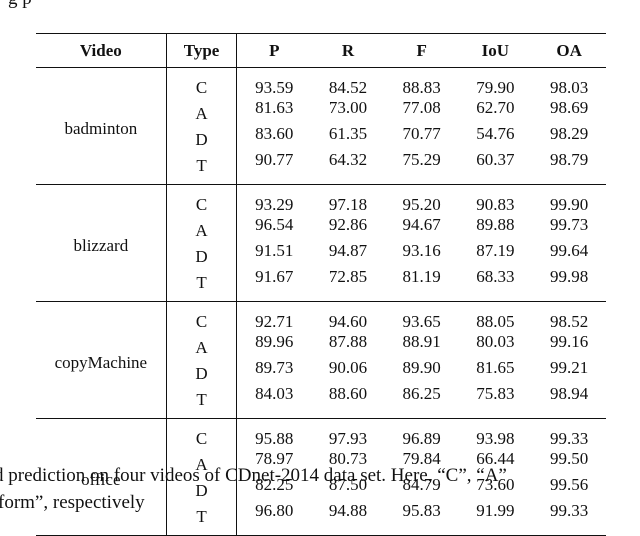  I want to click on r-cell: 61.35, so click(348, 133).